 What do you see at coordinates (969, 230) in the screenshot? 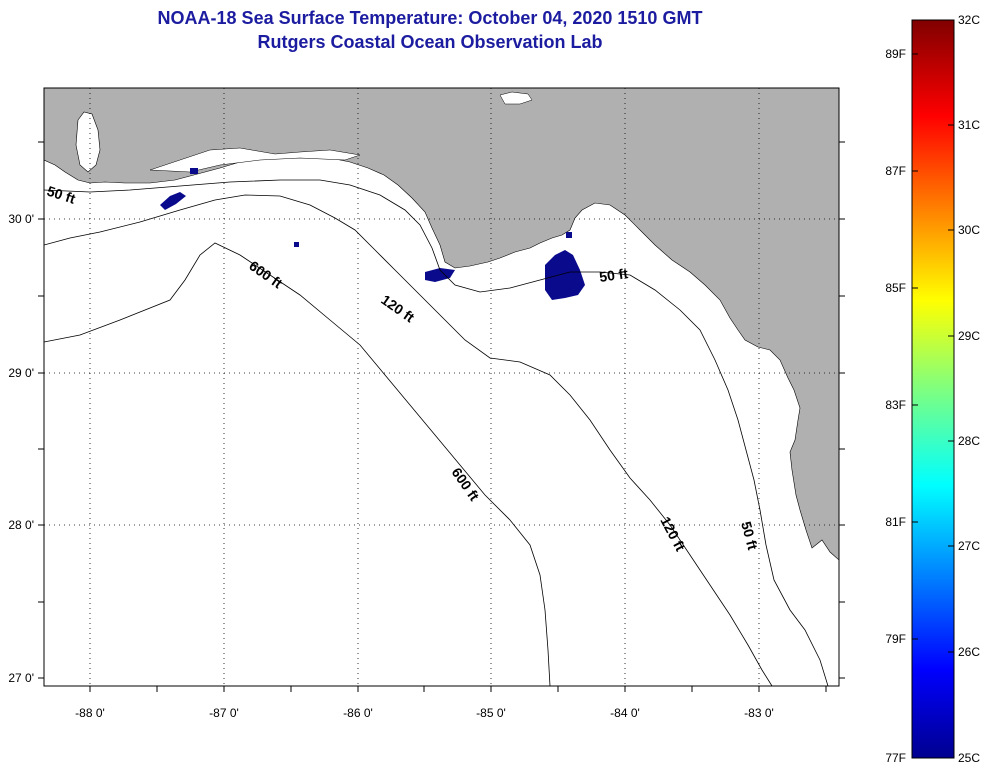
I see `celsius-label: 30C` at bounding box center [969, 230].